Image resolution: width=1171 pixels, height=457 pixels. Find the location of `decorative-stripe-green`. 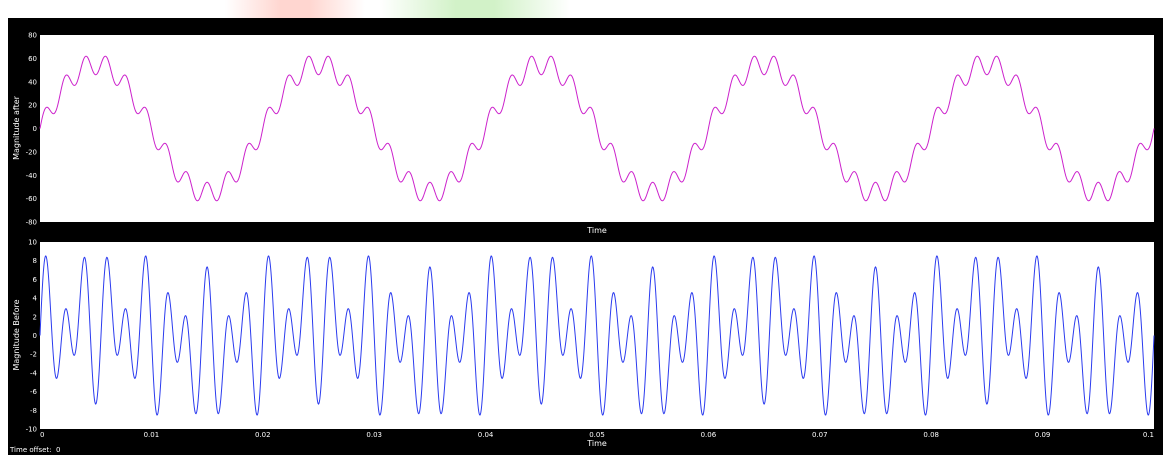

decorative-stripe-green is located at coordinates (475, 9).